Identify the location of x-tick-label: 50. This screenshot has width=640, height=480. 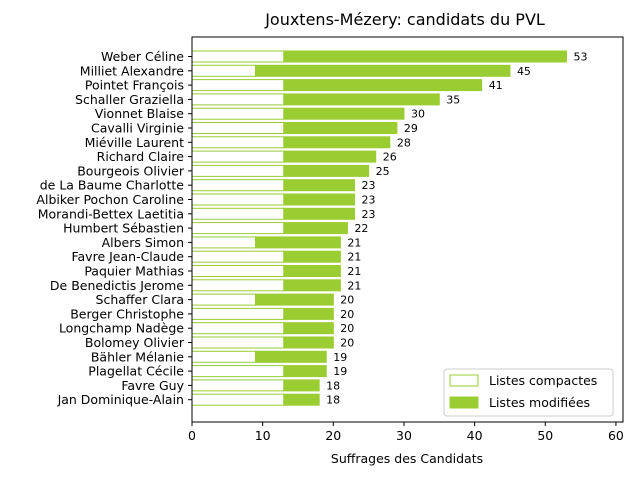
(545, 435).